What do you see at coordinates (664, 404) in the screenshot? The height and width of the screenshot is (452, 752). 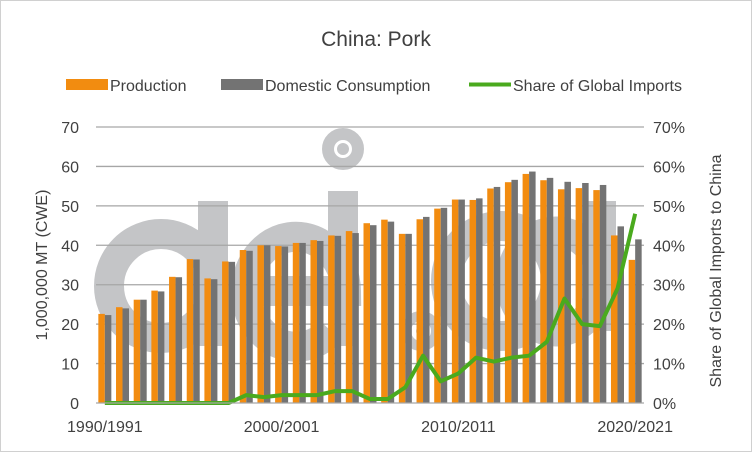 I see `y2-tick-label: 0%` at bounding box center [664, 404].